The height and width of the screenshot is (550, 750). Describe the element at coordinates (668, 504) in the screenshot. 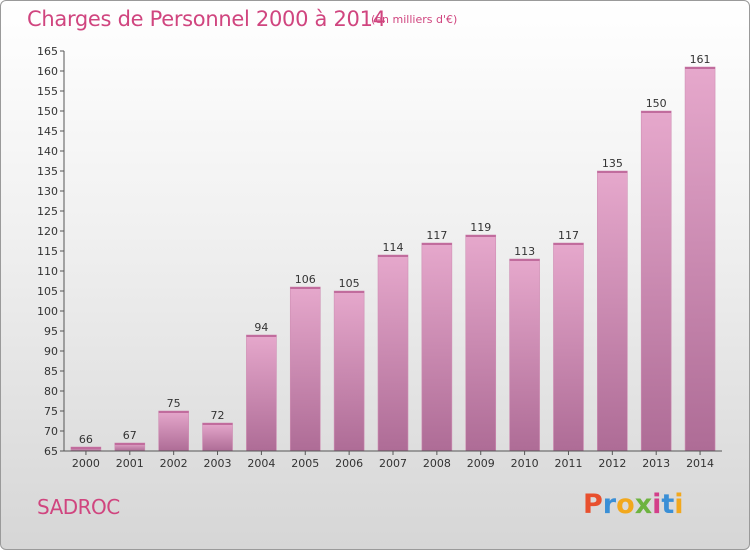

I see `logo-letter: t` at that location.